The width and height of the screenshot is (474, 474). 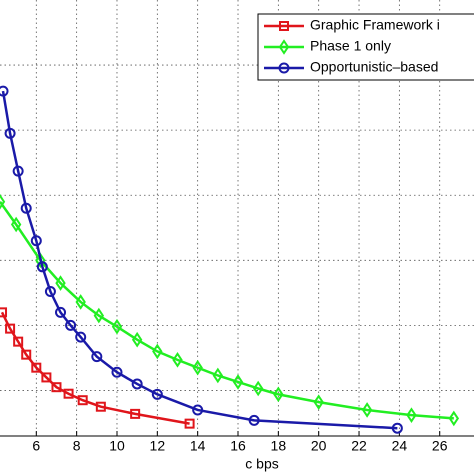 I want to click on series-line, so click(x=95, y=368).